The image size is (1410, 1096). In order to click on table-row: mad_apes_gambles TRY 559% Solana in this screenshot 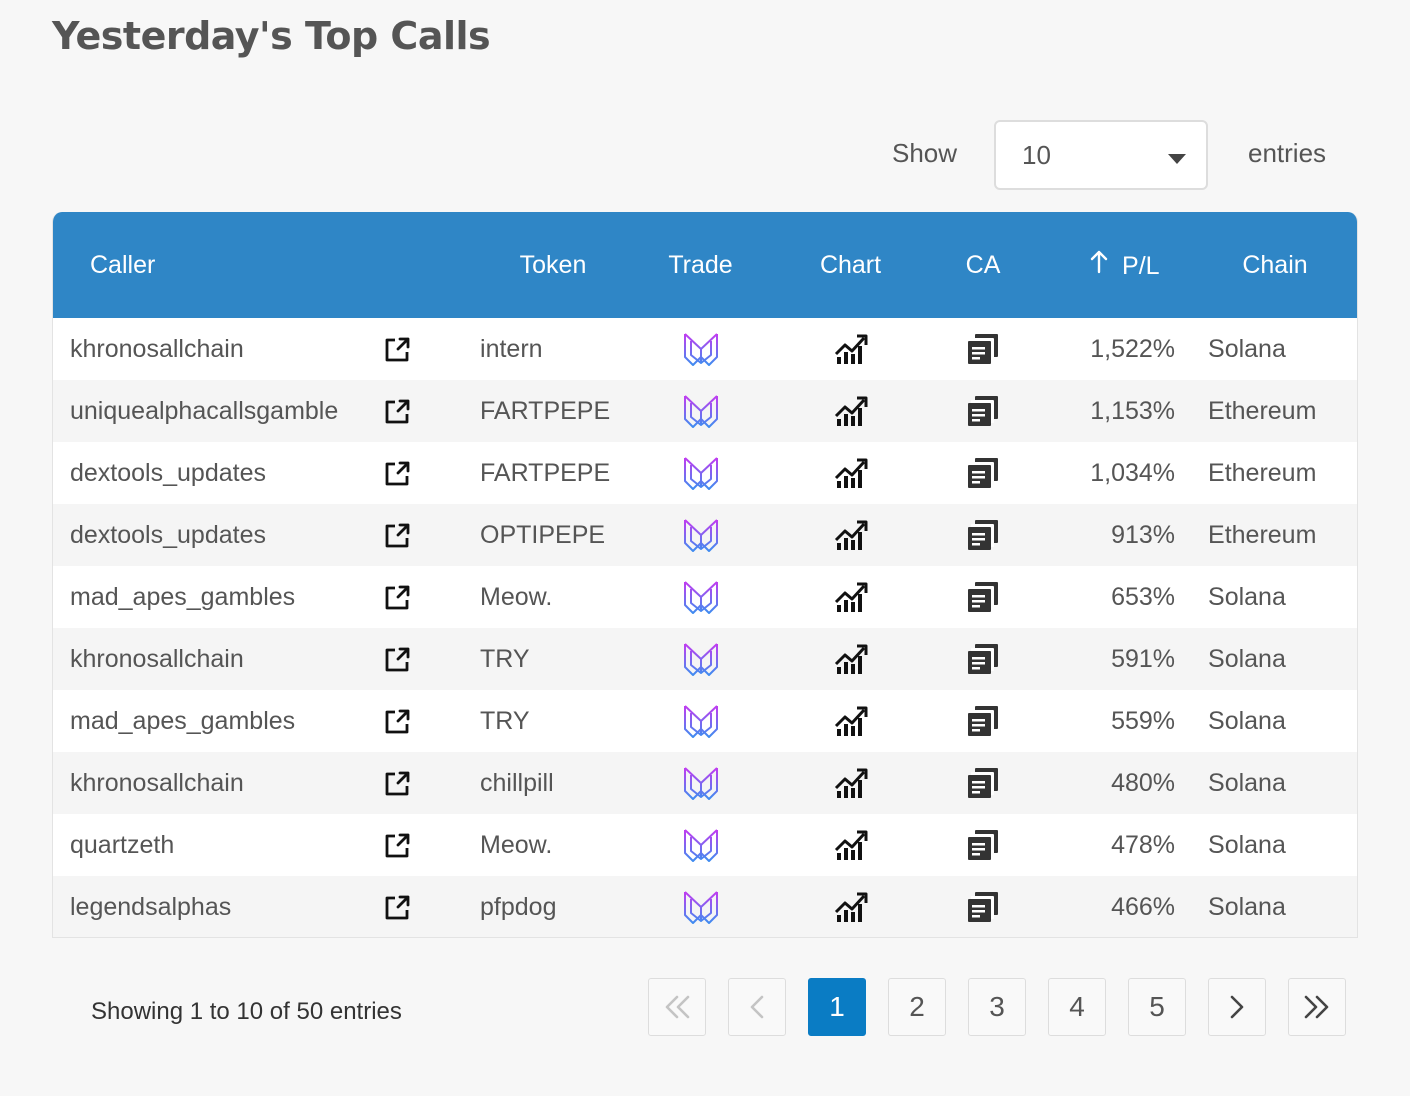, I will do `click(705, 721)`.